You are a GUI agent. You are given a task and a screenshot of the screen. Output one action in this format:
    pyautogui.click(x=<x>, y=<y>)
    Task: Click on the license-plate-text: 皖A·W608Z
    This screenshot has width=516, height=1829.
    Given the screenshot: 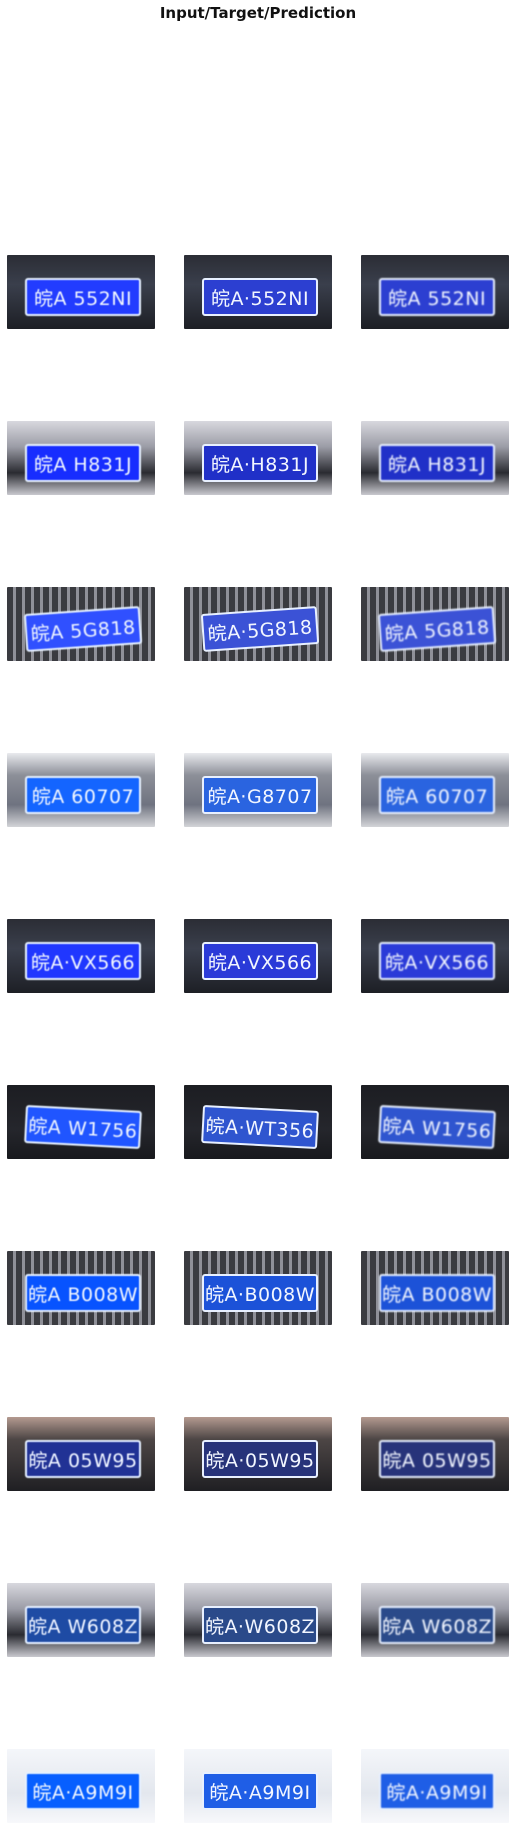 What is the action you would take?
    pyautogui.click(x=260, y=1625)
    